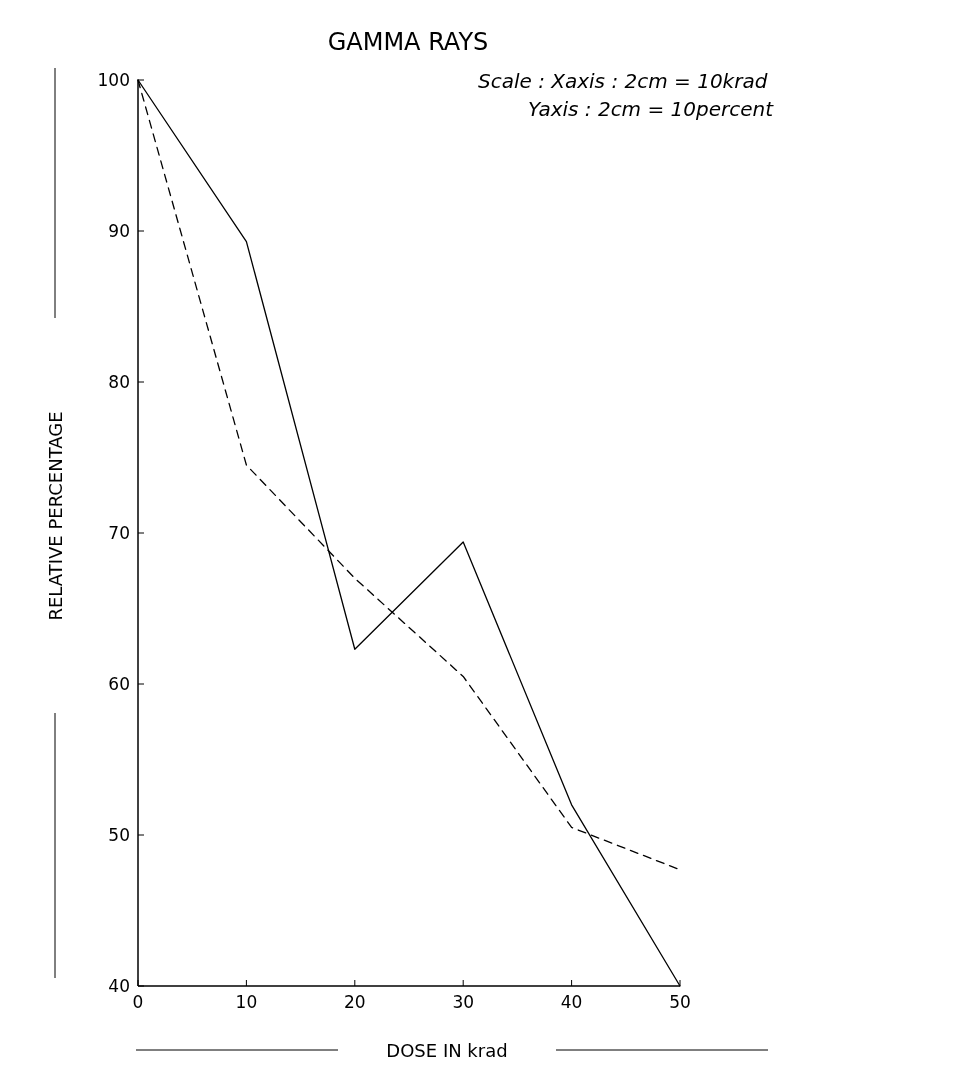  I want to click on x-tick-label: 0, so click(138, 1002).